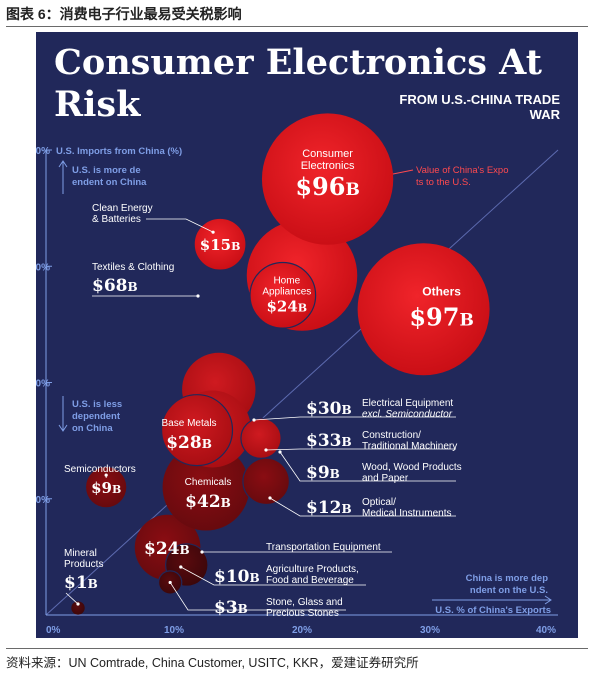  Describe the element at coordinates (202, 552) in the screenshot. I see `leader-dot-transportation` at that location.